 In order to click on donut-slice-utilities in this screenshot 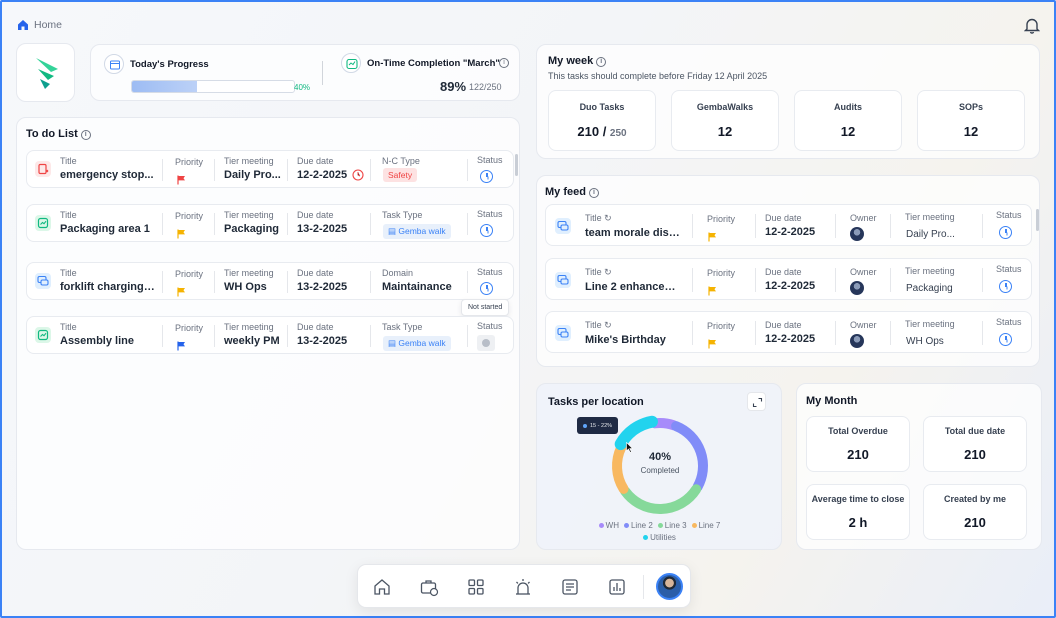, I will do `click(636, 433)`.